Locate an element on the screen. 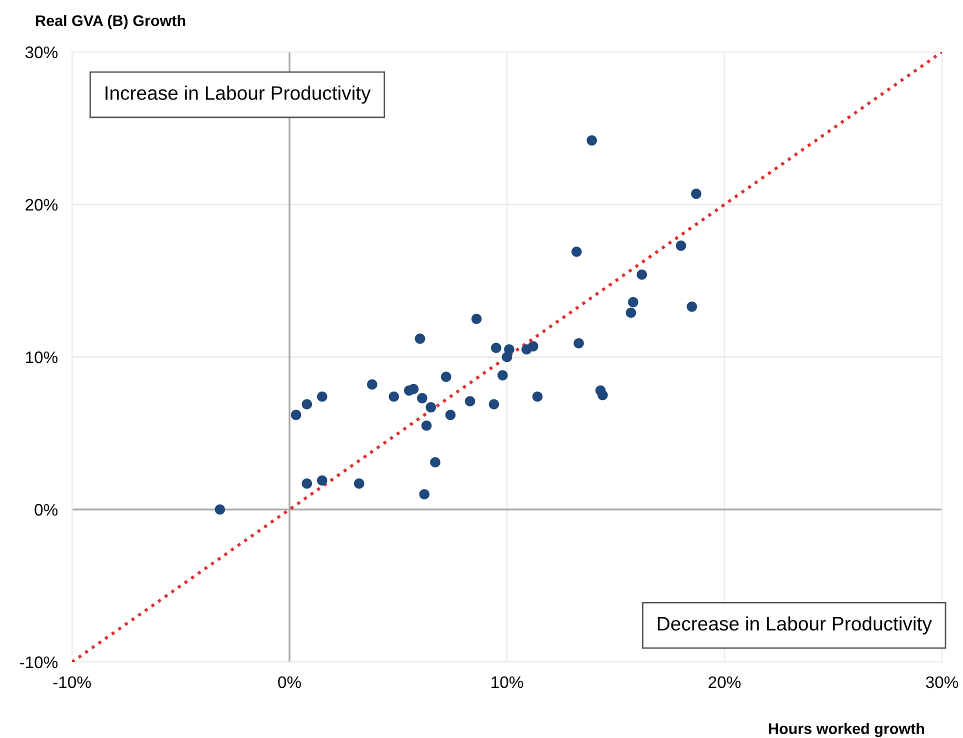  y-axis-title: Real GVA (B) Growth is located at coordinates (111, 22).